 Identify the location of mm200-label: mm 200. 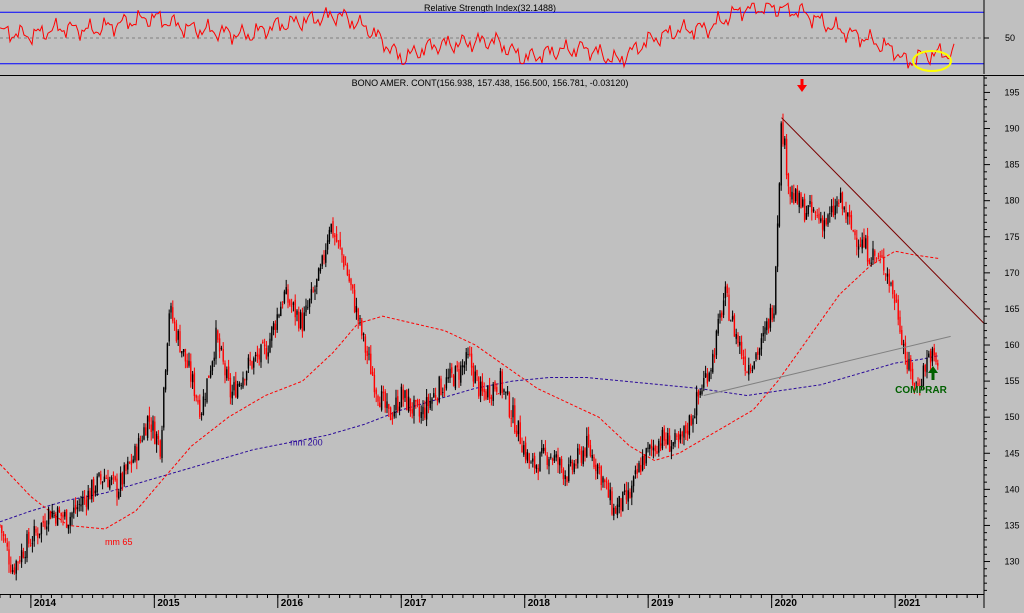
(306, 442).